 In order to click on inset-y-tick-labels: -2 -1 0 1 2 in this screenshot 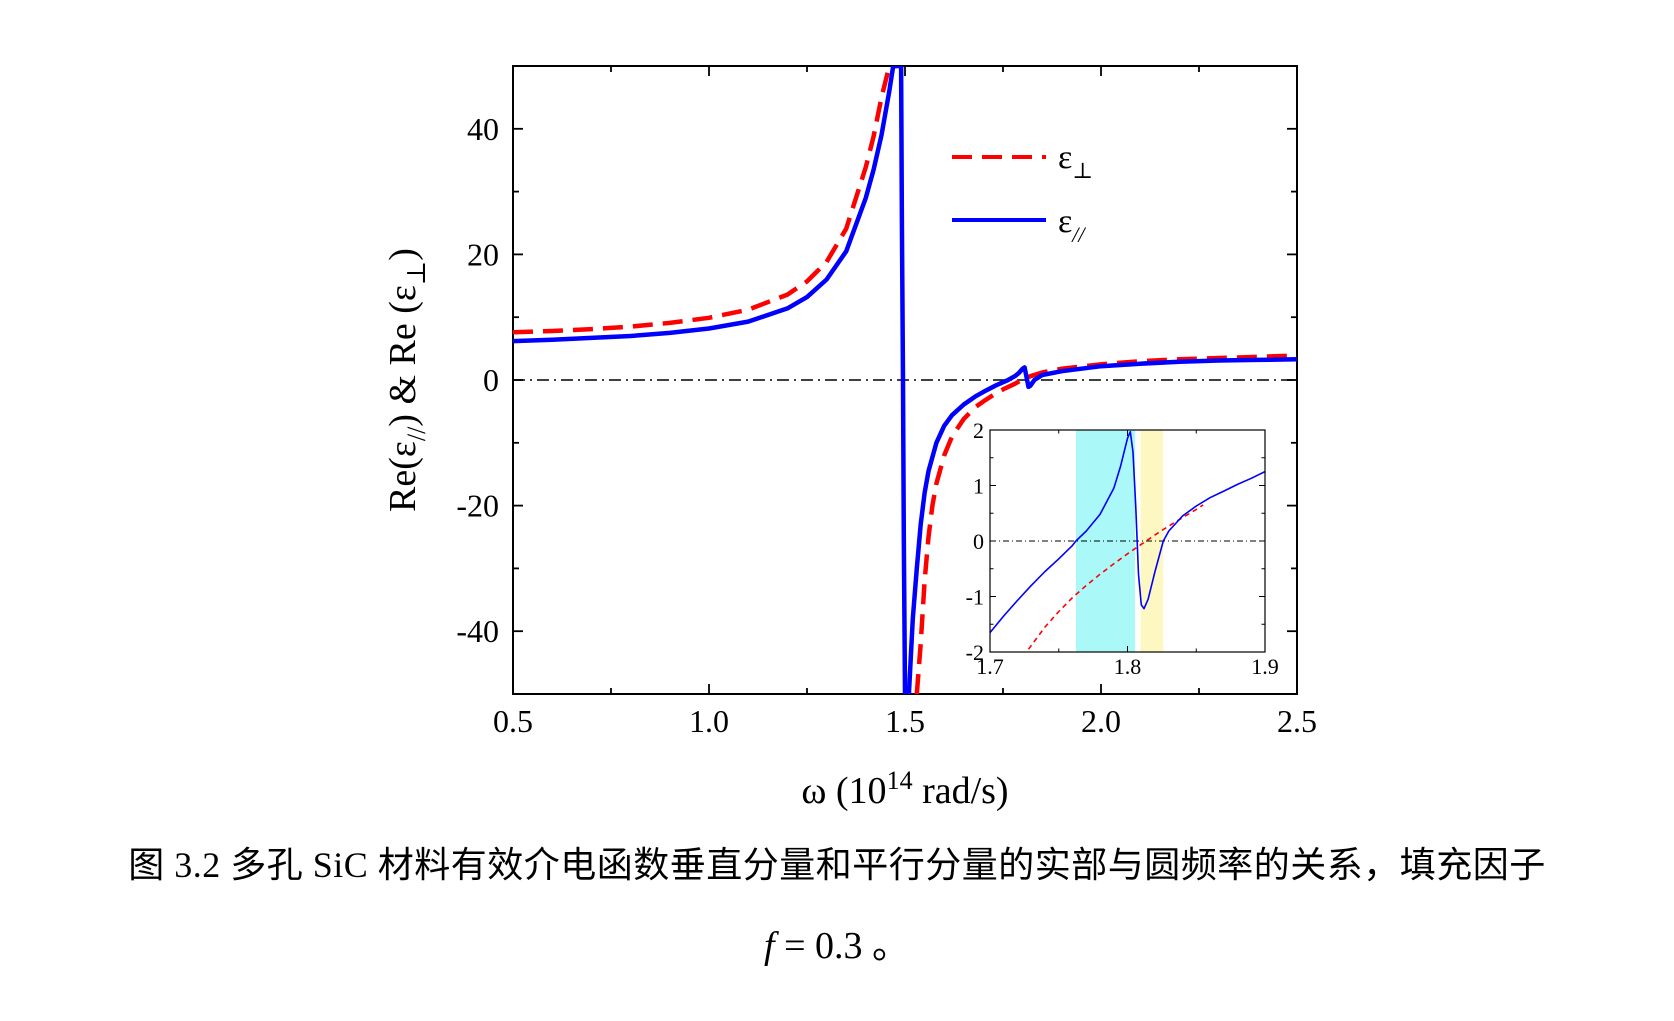, I will do `click(975, 541)`.